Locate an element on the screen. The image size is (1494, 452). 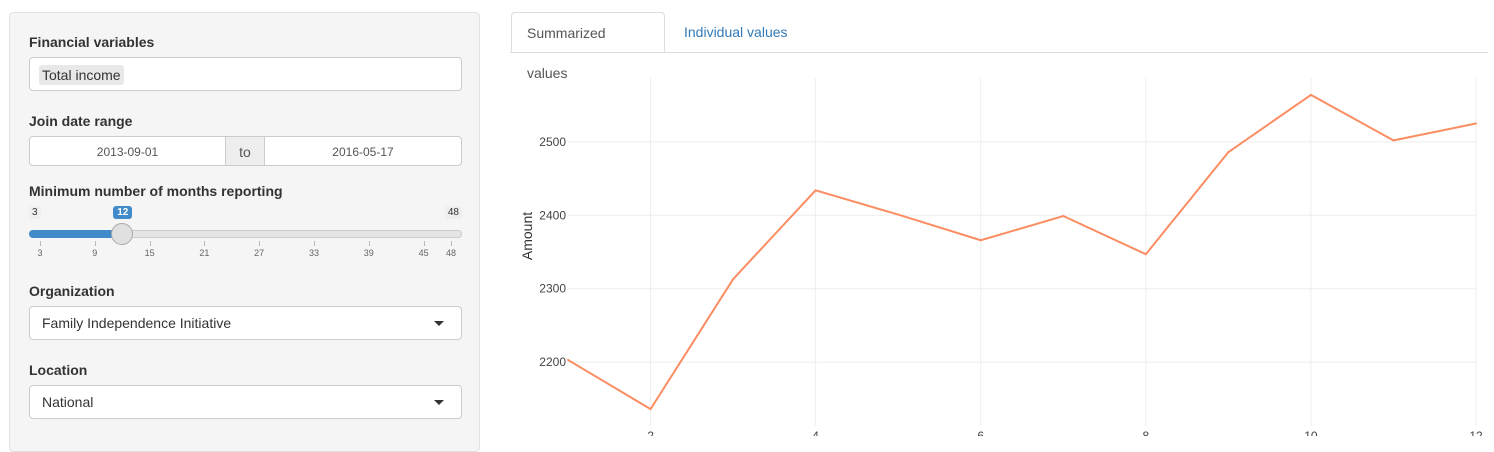
min-months-label: Minimum number of months reporting is located at coordinates (156, 191).